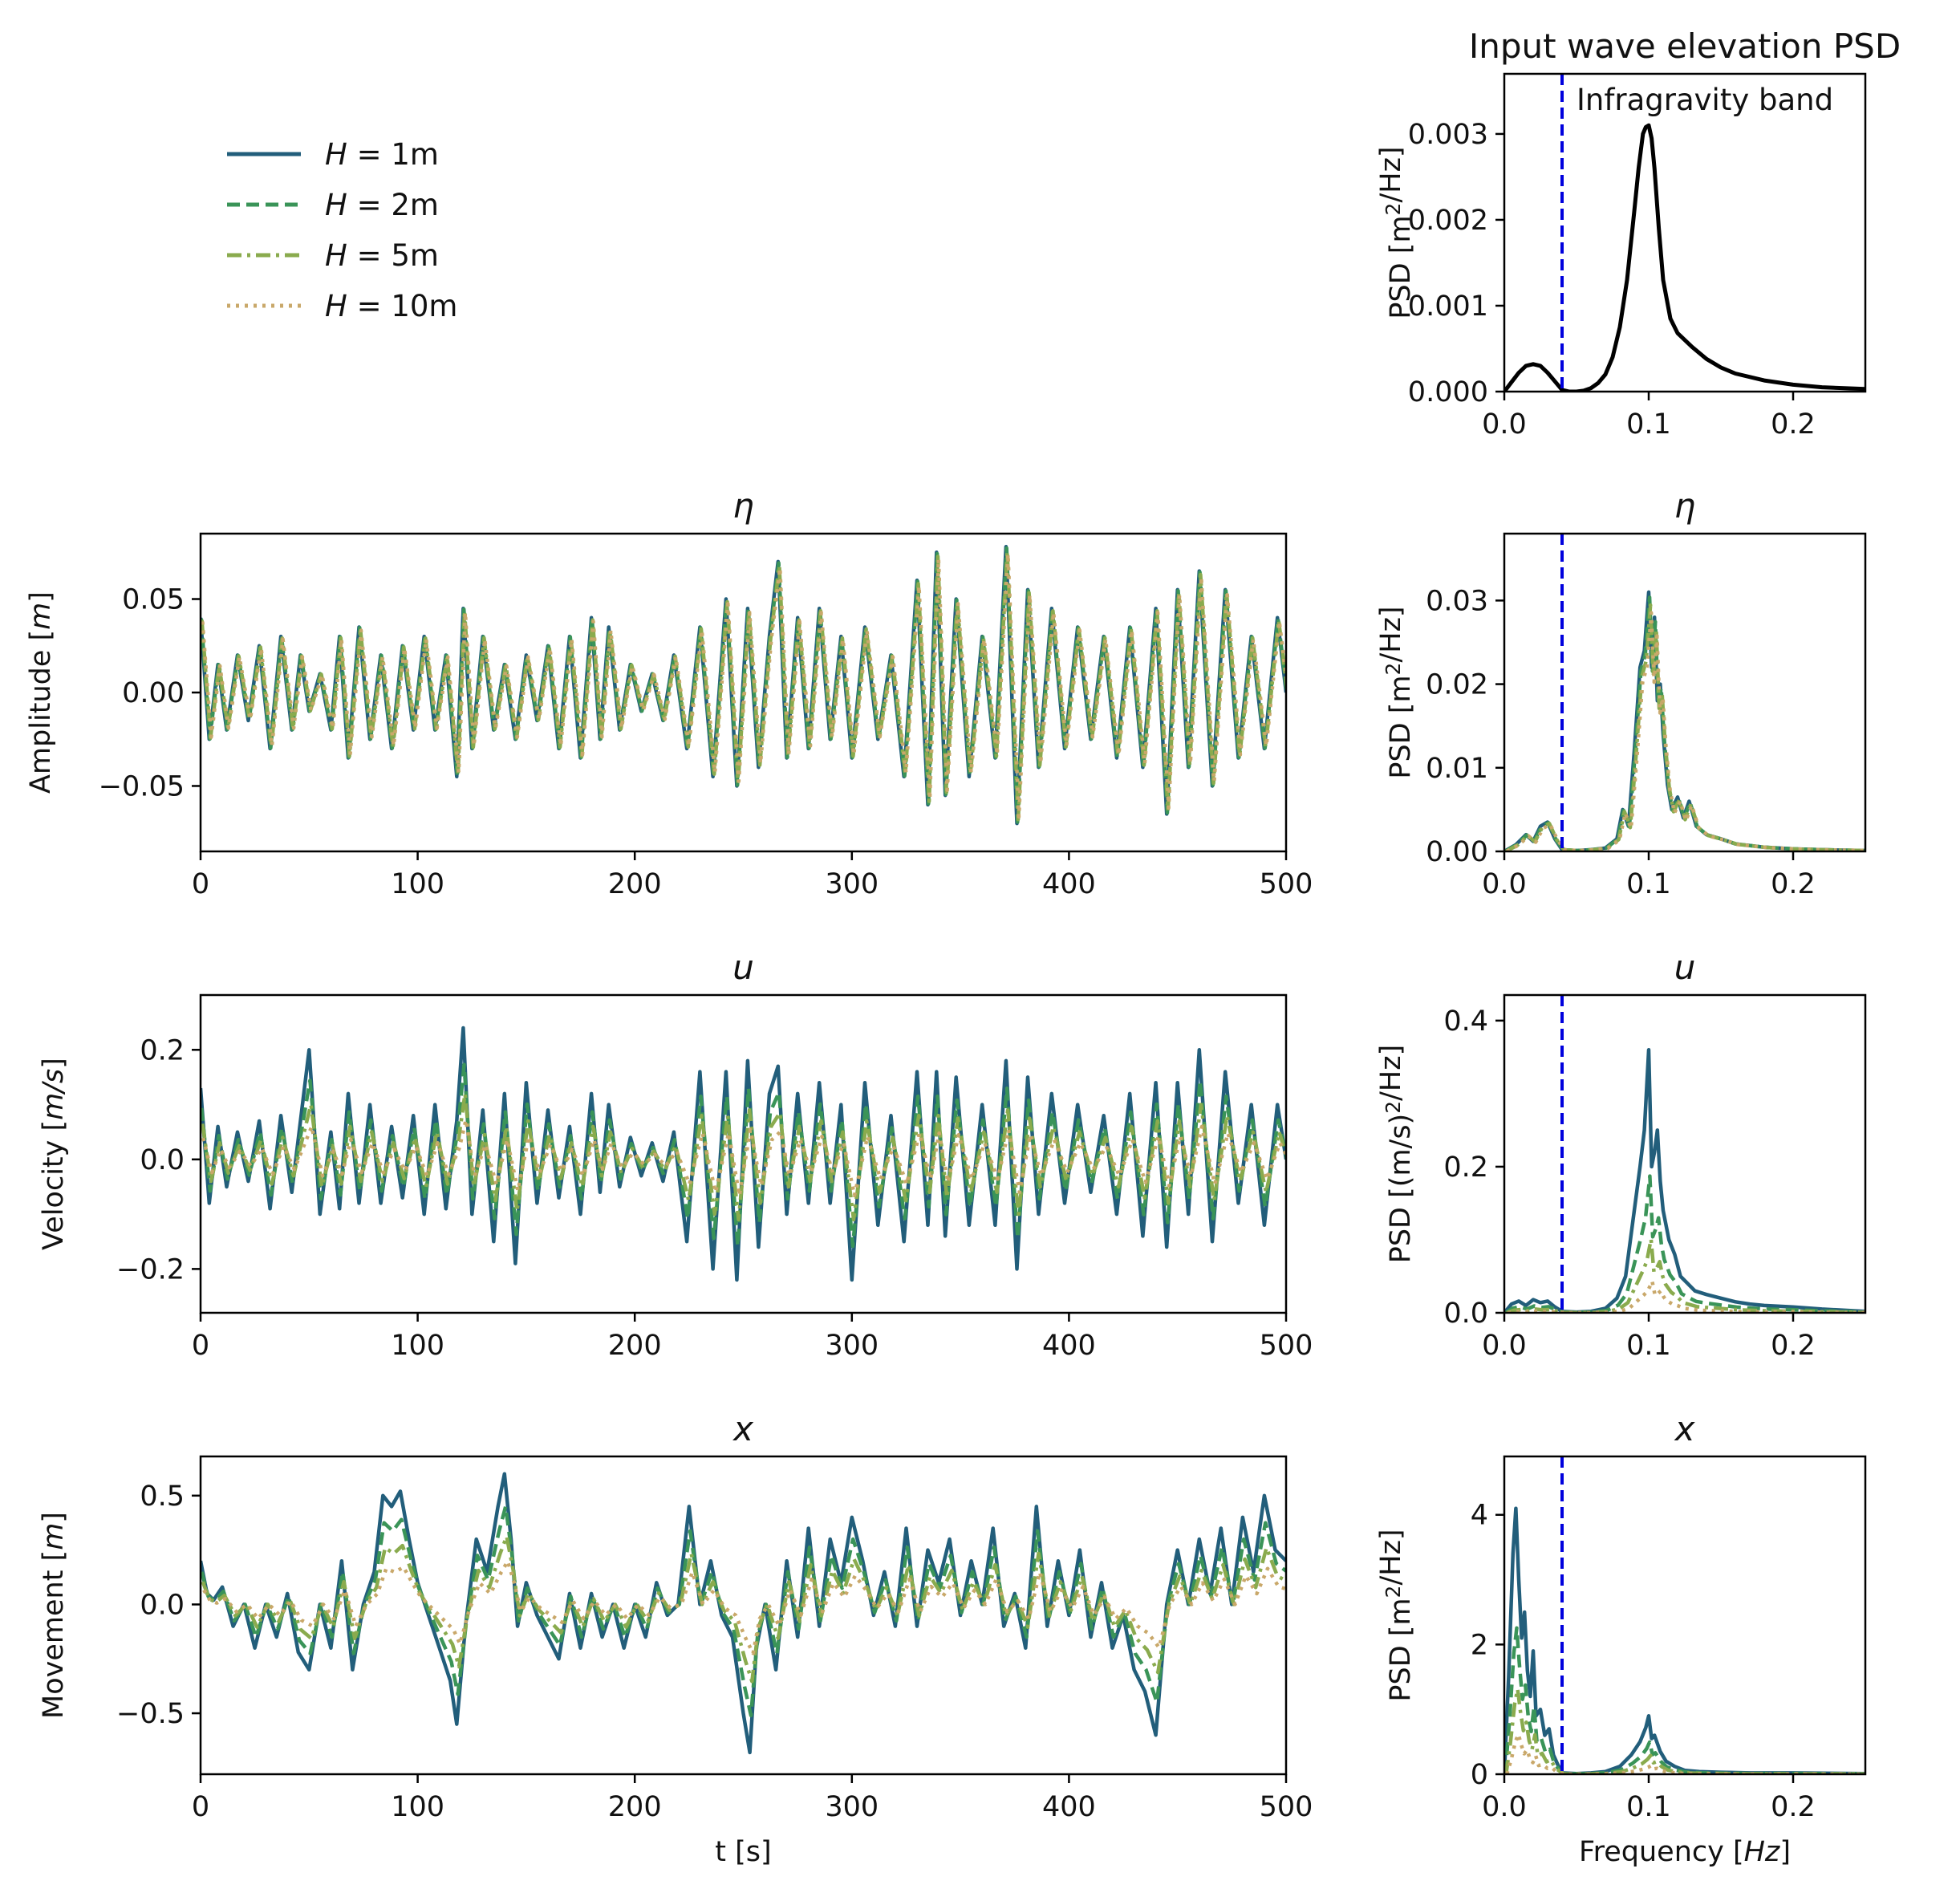  Describe the element at coordinates (1479, 1645) in the screenshot. I see `y-tick-label: 2` at that location.